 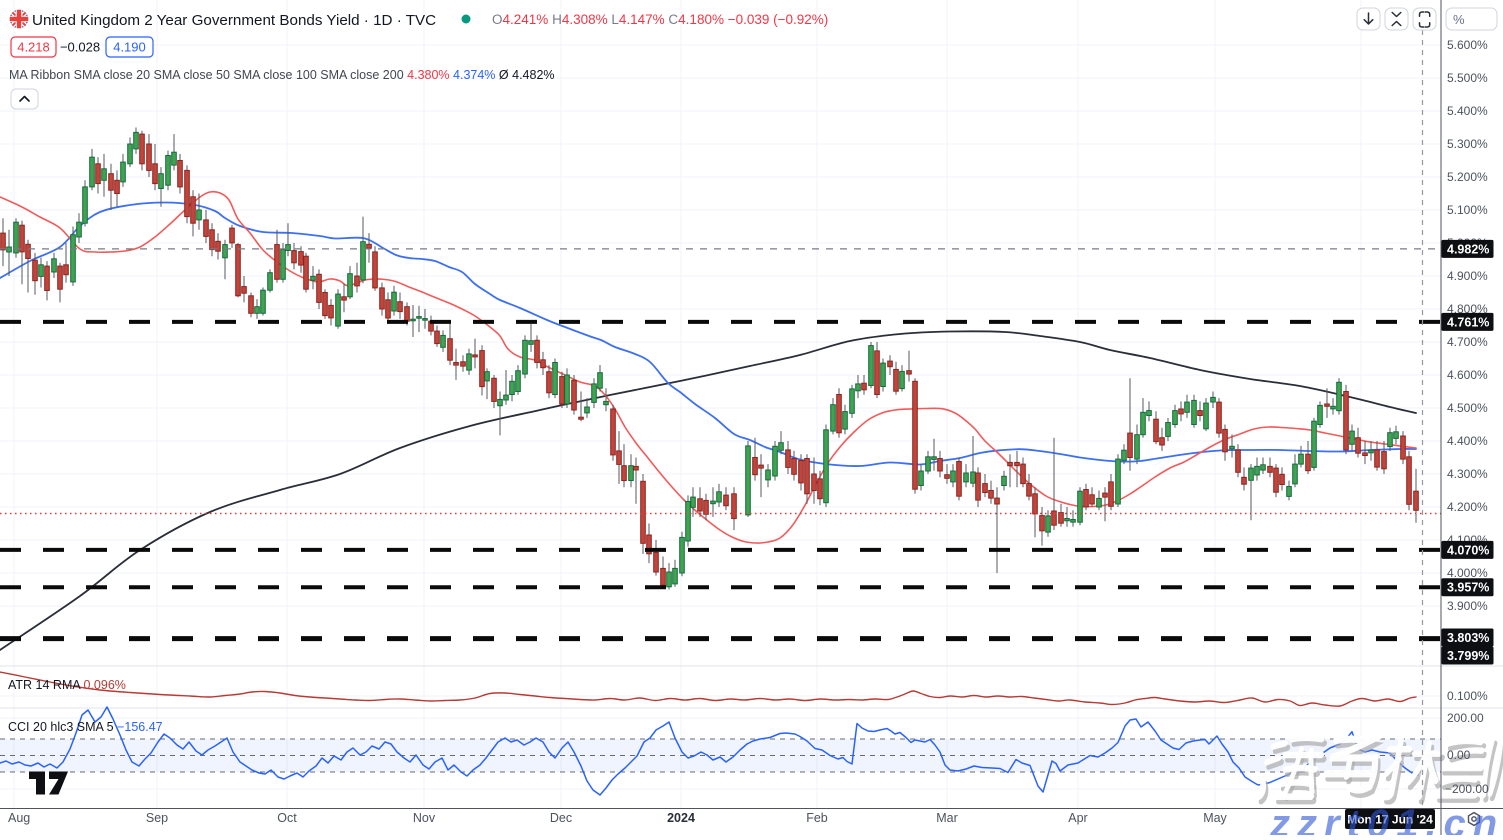 I want to click on svg-text: 4.500%, so click(x=1467, y=408).